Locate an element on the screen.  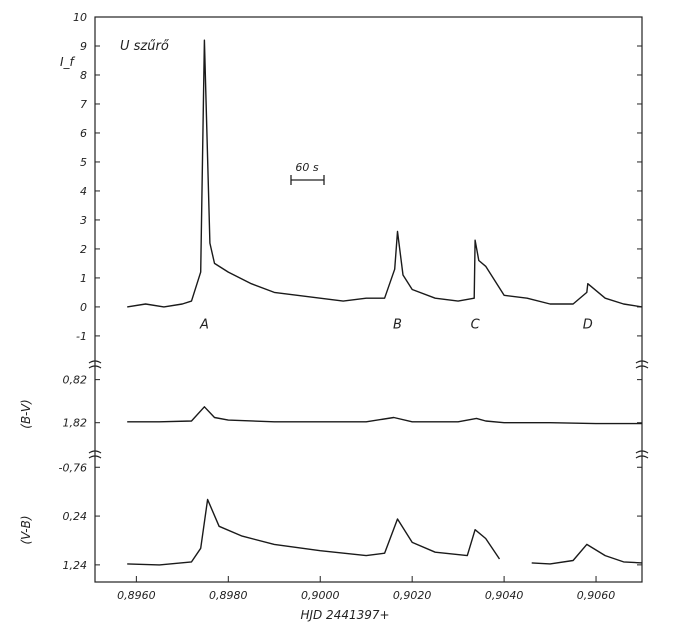
peak-label-a: A is located at coordinates (204, 325).